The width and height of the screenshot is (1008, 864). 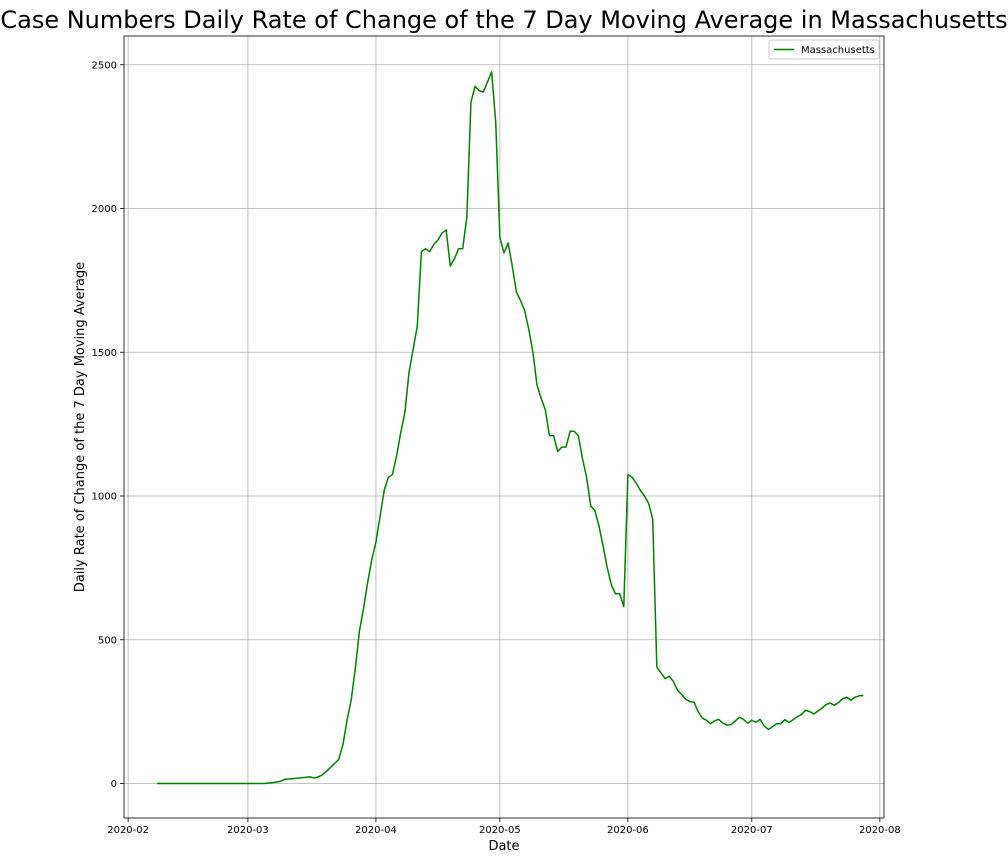 I want to click on legend-box, so click(x=824, y=49).